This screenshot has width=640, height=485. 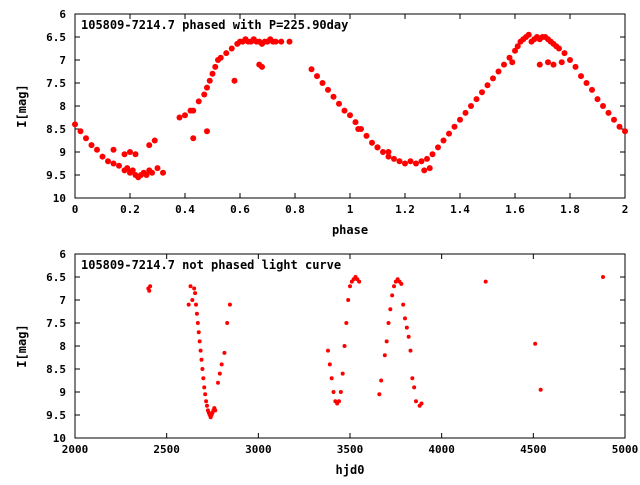 I want to click on y-tick-label: 7.5, so click(x=56, y=323).